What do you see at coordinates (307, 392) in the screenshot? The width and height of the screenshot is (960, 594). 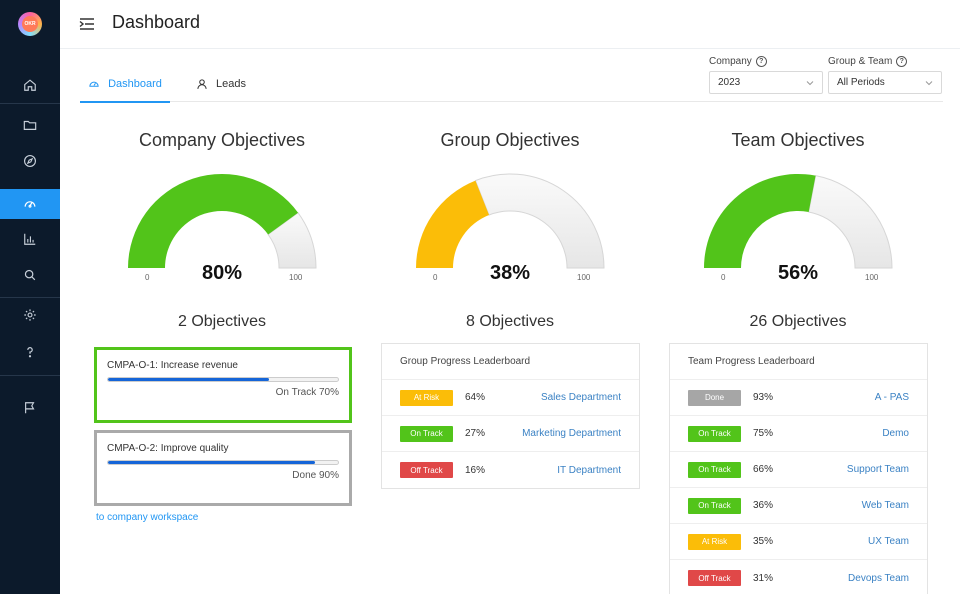 I see `objective-status: On Track 70%` at bounding box center [307, 392].